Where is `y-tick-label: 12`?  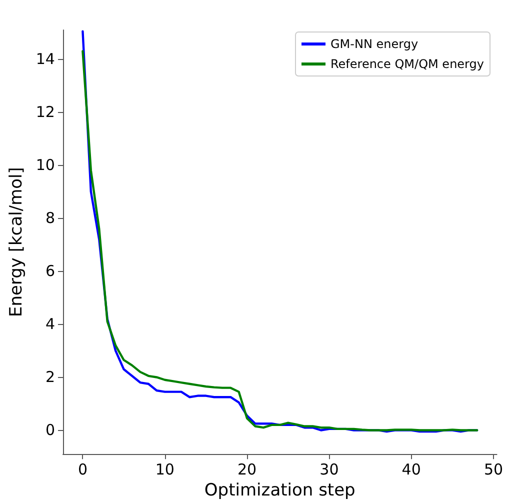 y-tick-label: 12 is located at coordinates (45, 112).